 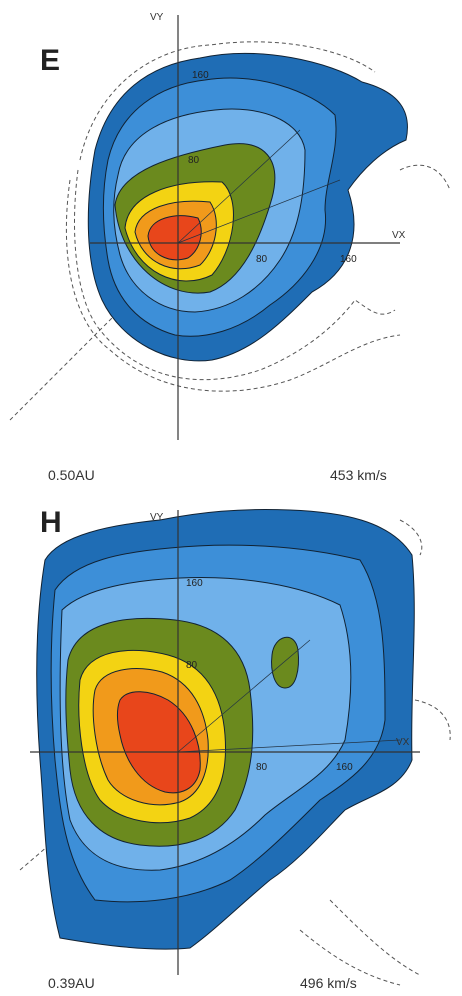 What do you see at coordinates (71, 983) in the screenshot?
I see `distance: 0.39AU` at bounding box center [71, 983].